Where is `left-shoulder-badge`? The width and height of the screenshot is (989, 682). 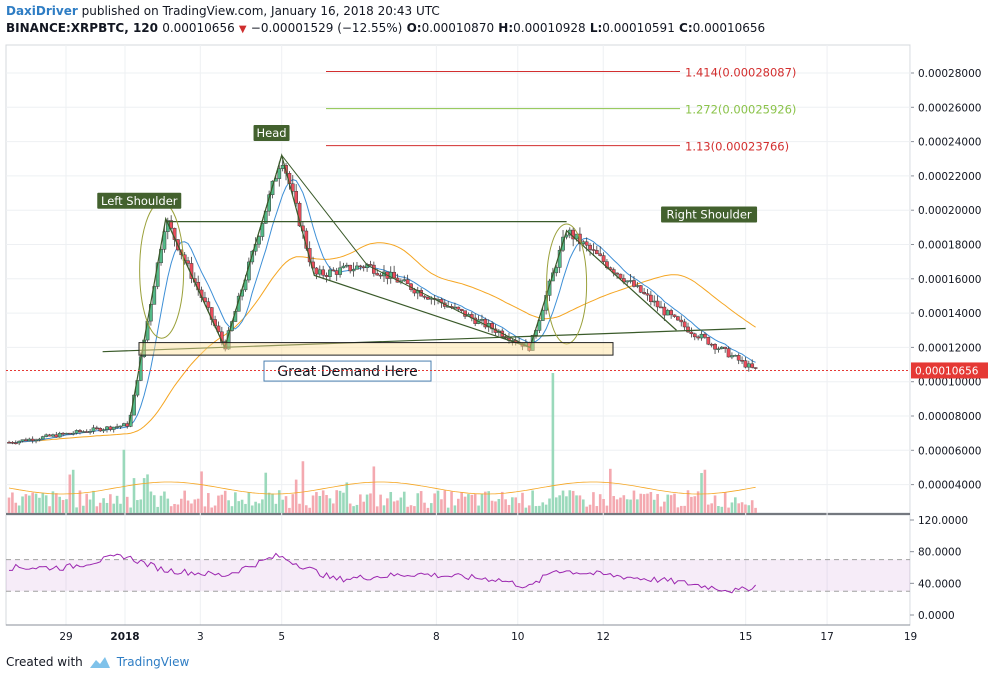
left-shoulder-badge is located at coordinates (139, 200).